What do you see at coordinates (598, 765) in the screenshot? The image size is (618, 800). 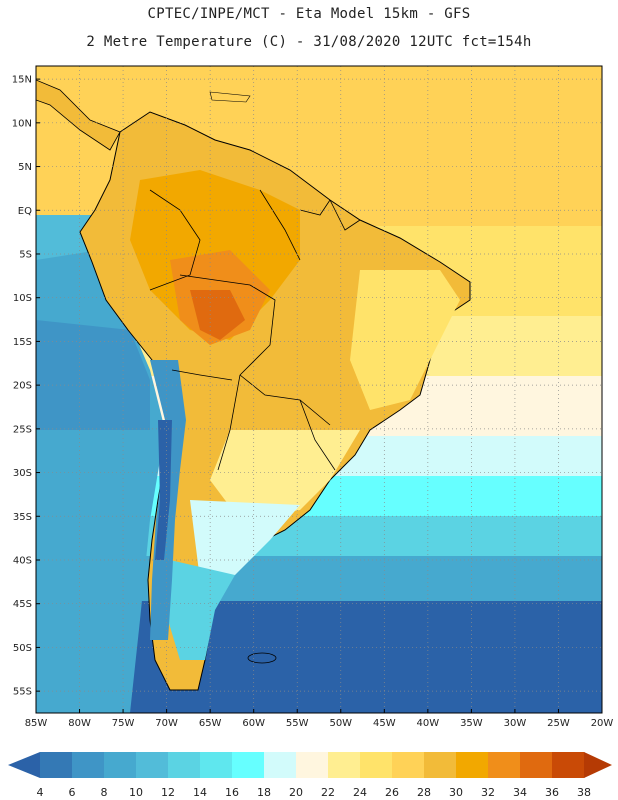 I see `colorbar-extend-high` at bounding box center [598, 765].